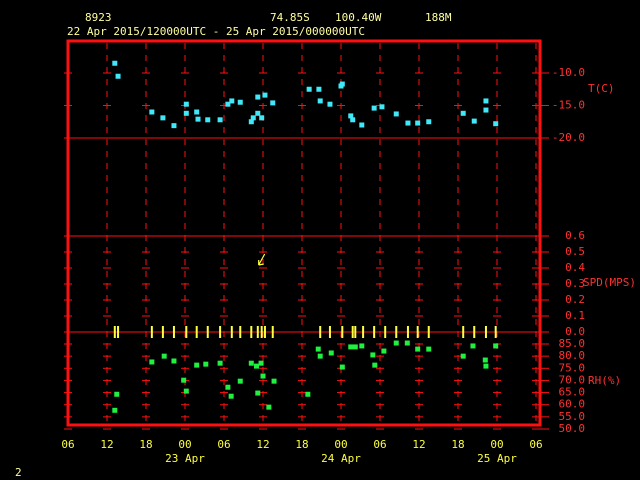 The image size is (640, 480). Describe the element at coordinates (575, 283) in the screenshot. I see `y-tick-label: 0.3` at that location.